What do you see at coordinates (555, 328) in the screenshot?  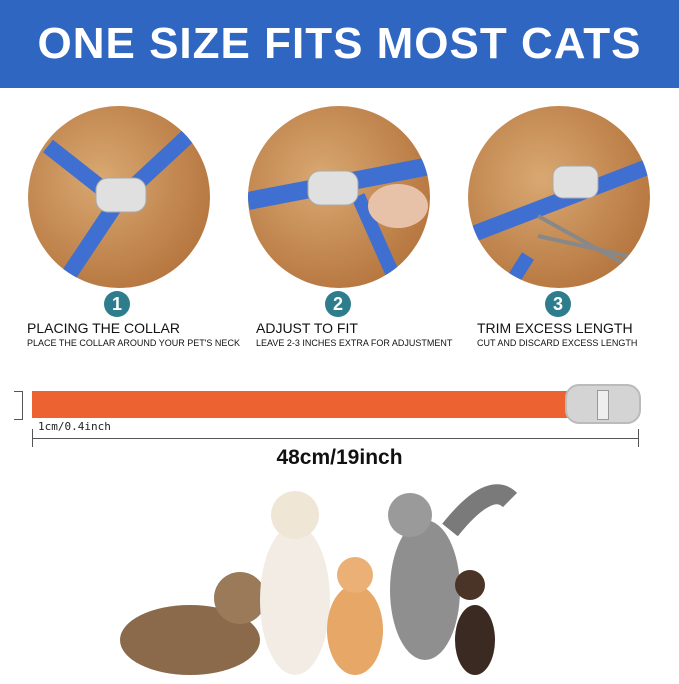 I see `step-3-title: TRIM EXCESS LENGTH` at bounding box center [555, 328].